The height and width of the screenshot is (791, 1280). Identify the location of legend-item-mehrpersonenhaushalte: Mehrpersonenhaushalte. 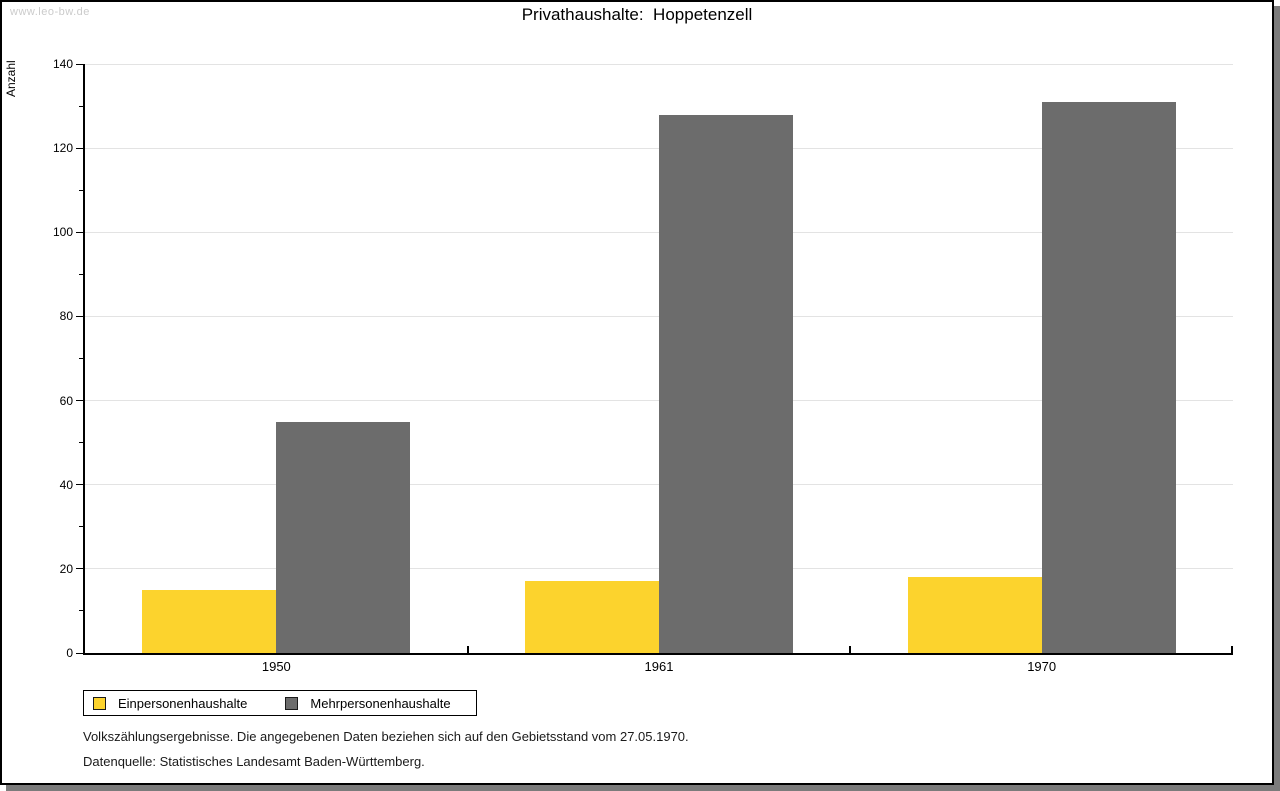
(368, 703).